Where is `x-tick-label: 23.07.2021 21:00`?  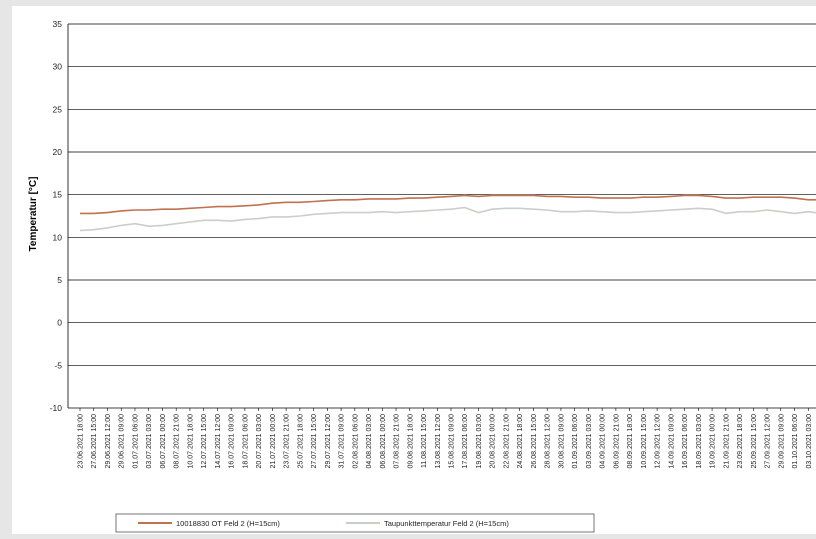
x-tick-label: 23.07.2021 21:00 is located at coordinates (287, 441).